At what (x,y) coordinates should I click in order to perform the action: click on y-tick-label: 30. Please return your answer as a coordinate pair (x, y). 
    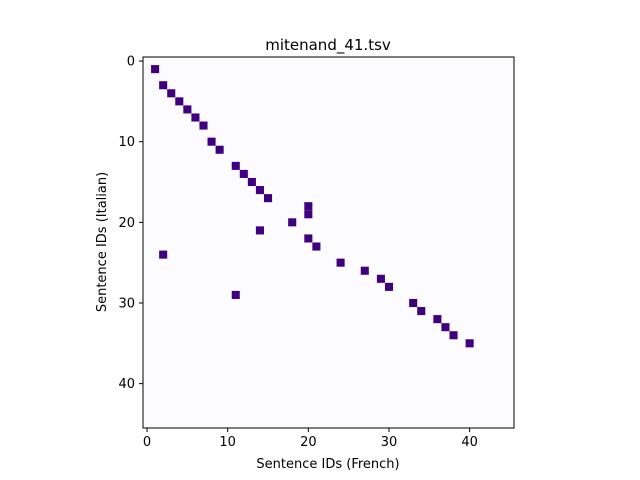
    Looking at the image, I should click on (126, 303).